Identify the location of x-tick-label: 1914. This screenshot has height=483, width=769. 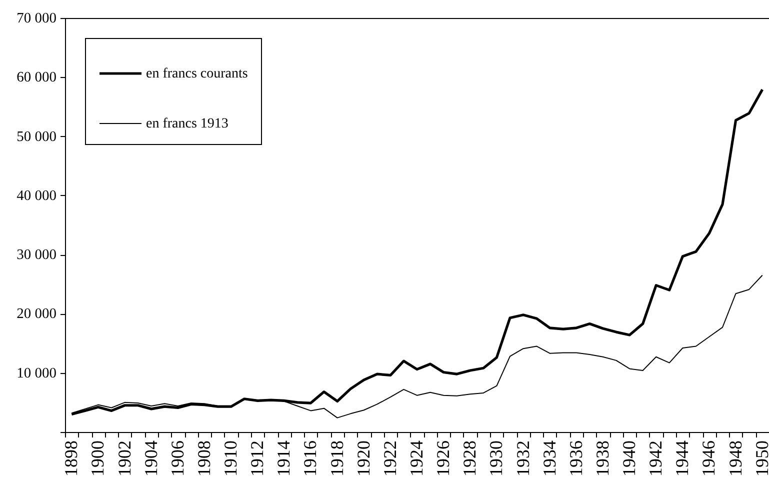
(284, 458).